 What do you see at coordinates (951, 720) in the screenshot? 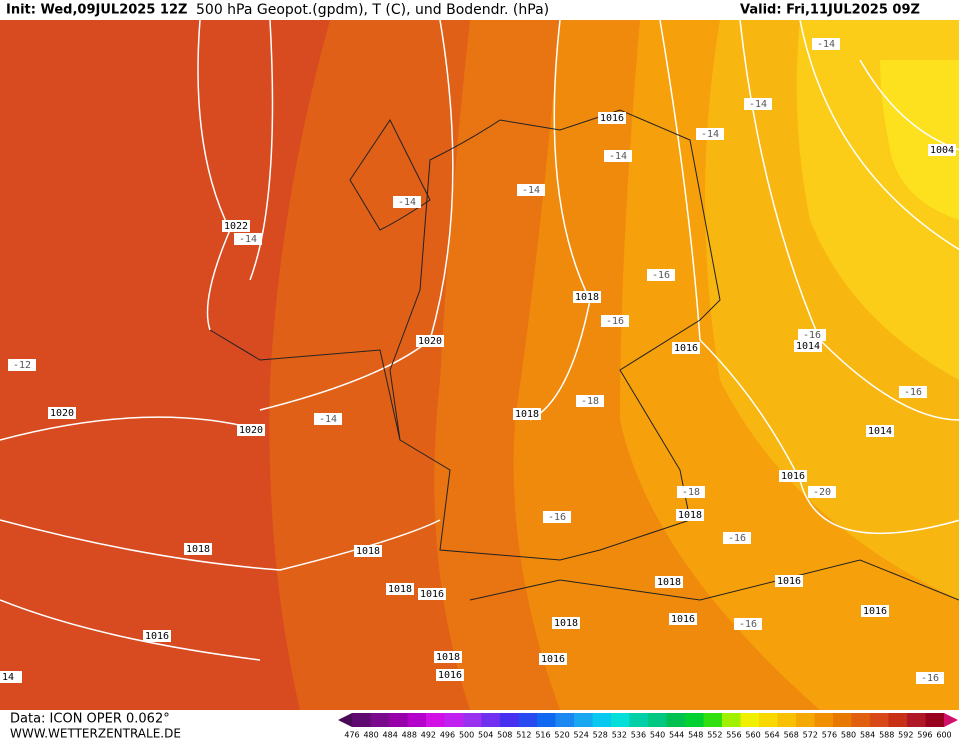
I see `colorbar-arrow` at bounding box center [951, 720].